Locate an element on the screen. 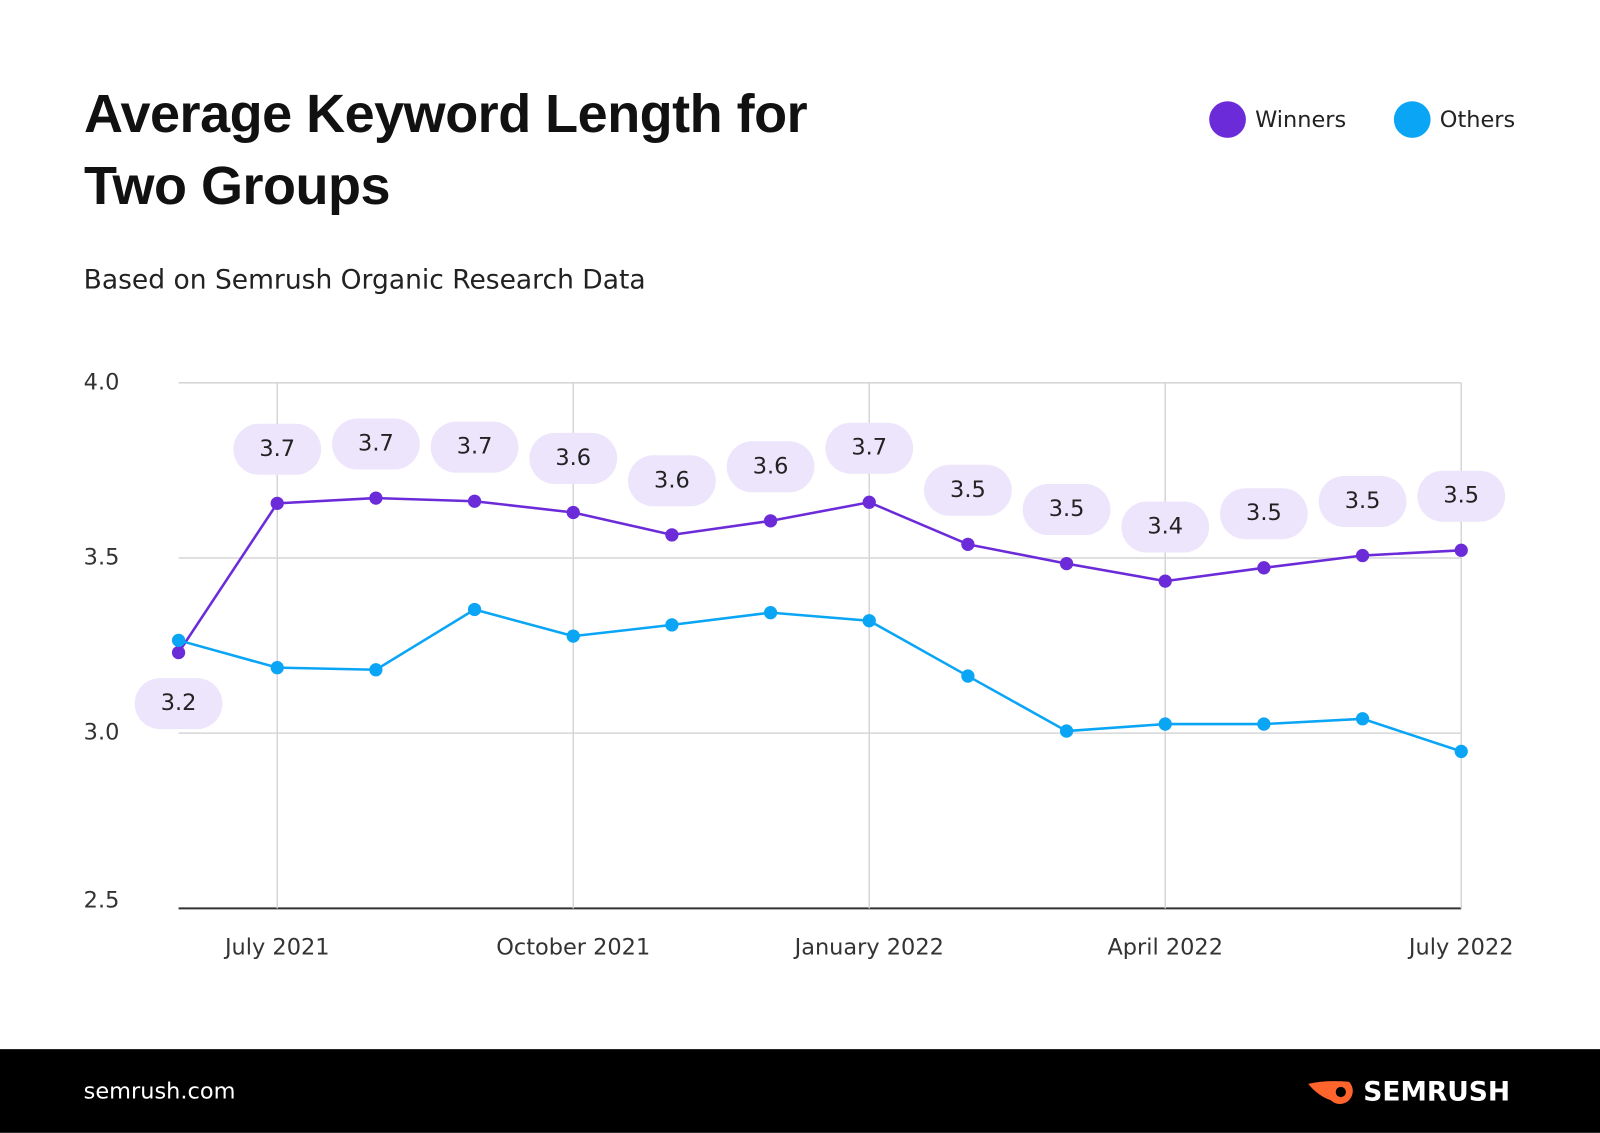  y-tick-label: 3.5 is located at coordinates (102, 557).